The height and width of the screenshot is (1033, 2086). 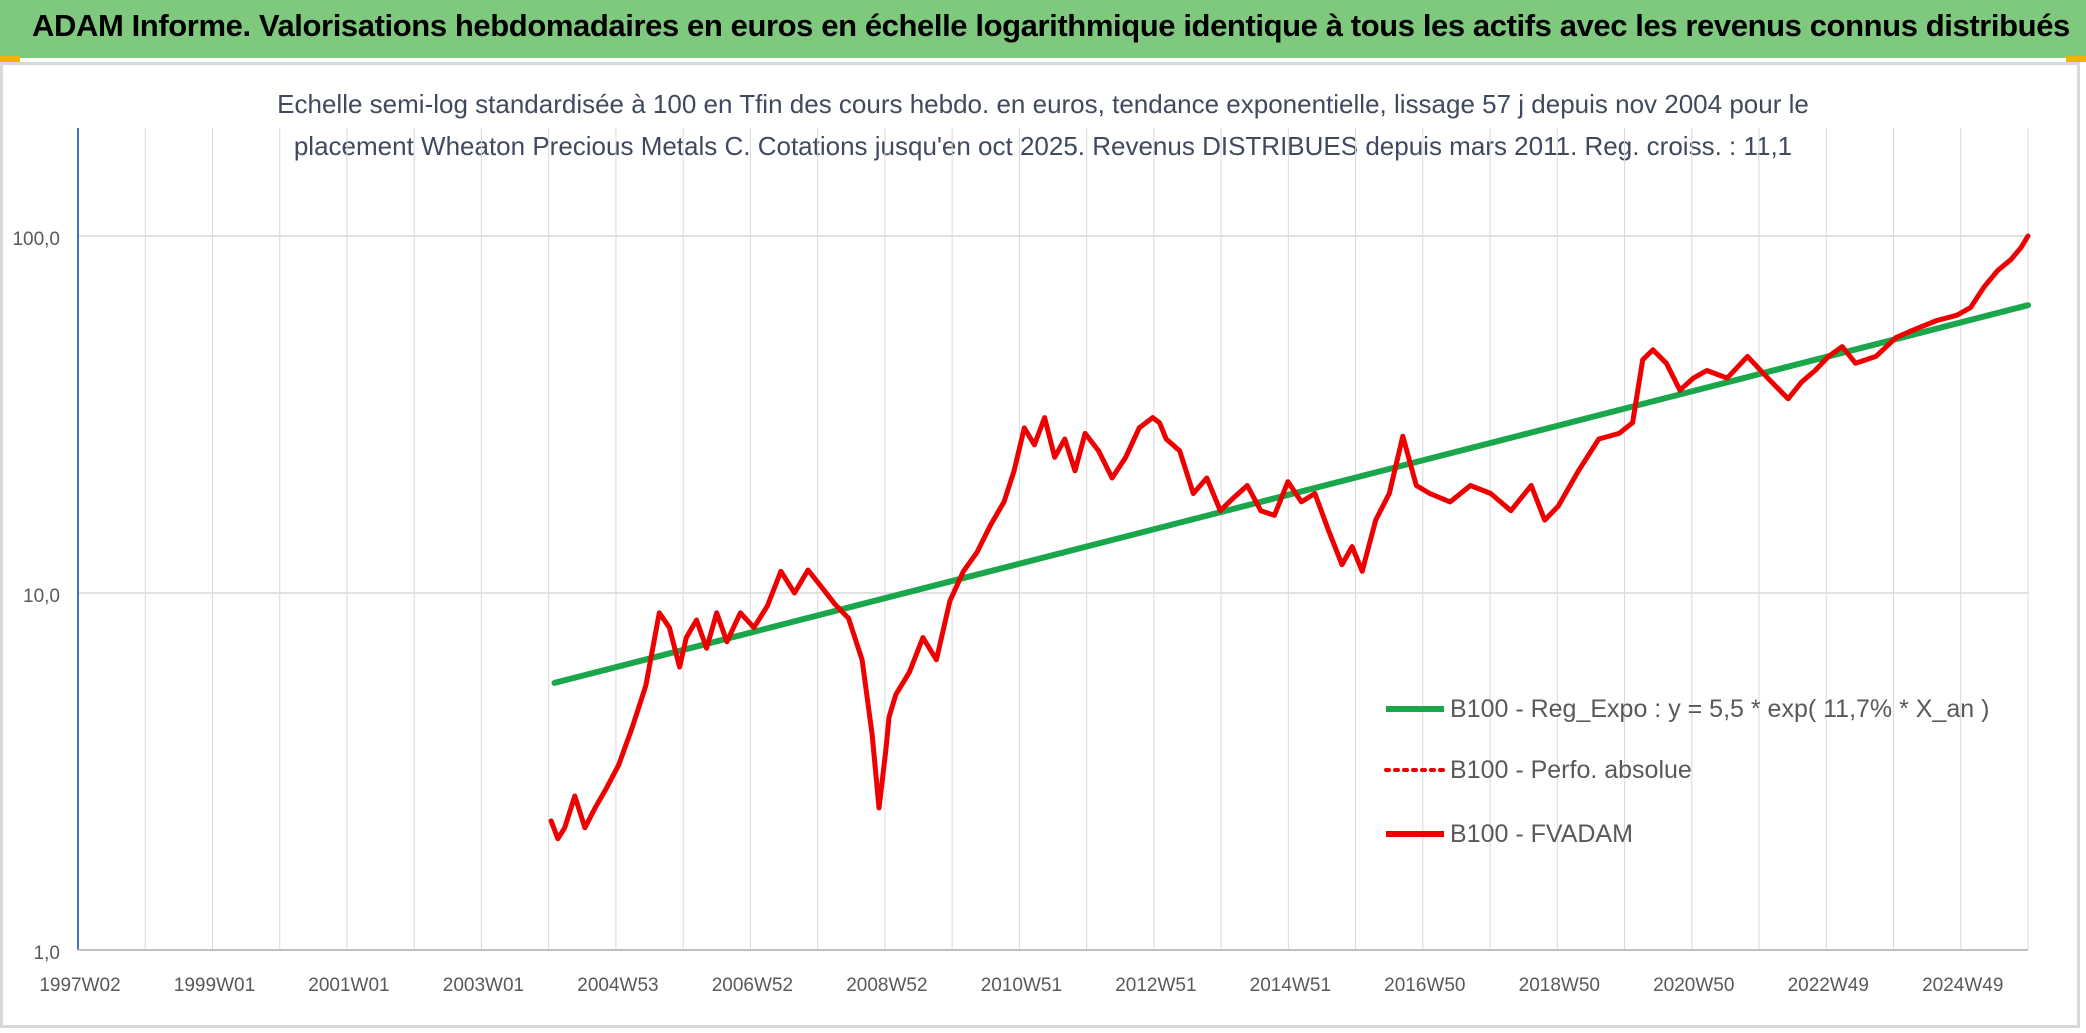 What do you see at coordinates (483, 985) in the screenshot?
I see `x-tick-label: 2003W01` at bounding box center [483, 985].